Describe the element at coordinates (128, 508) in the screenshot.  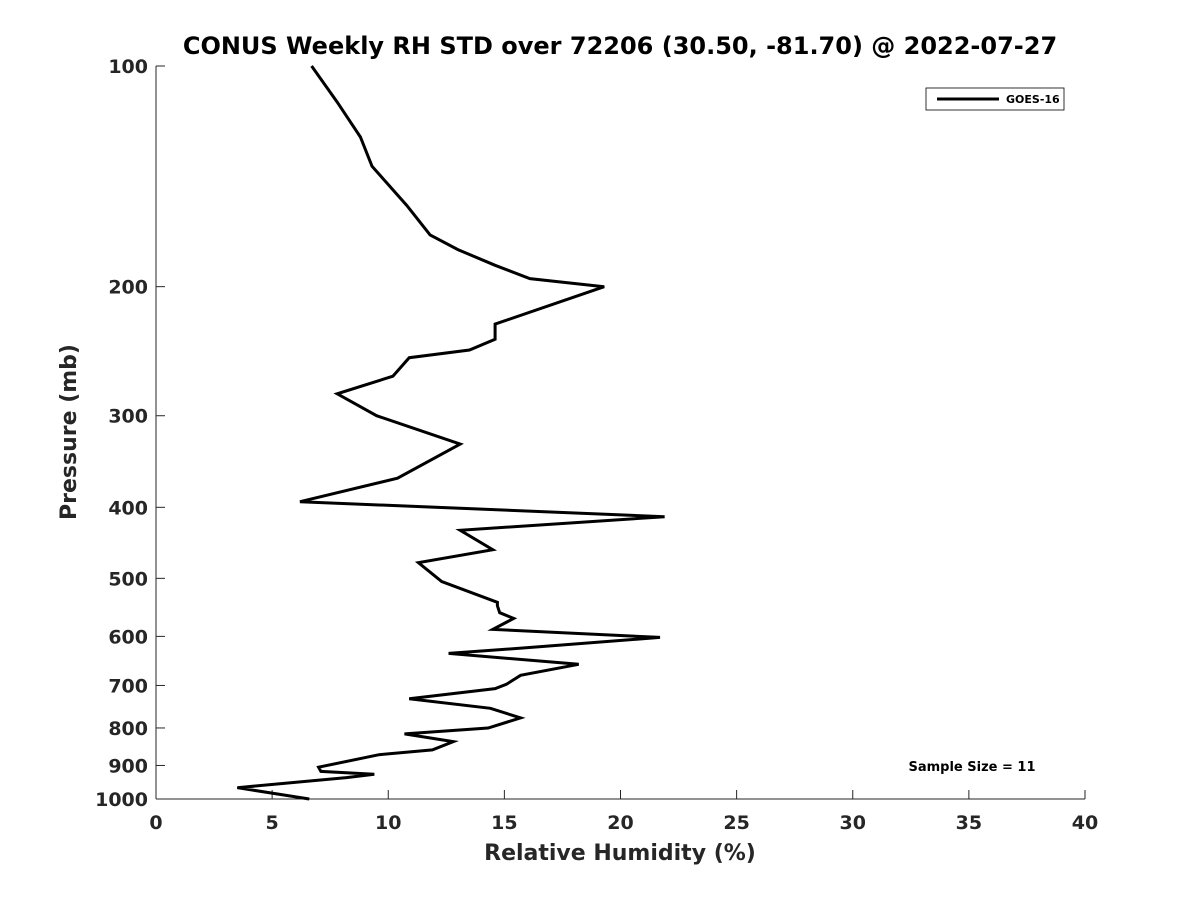
I see `y-tick-label: 400` at that location.